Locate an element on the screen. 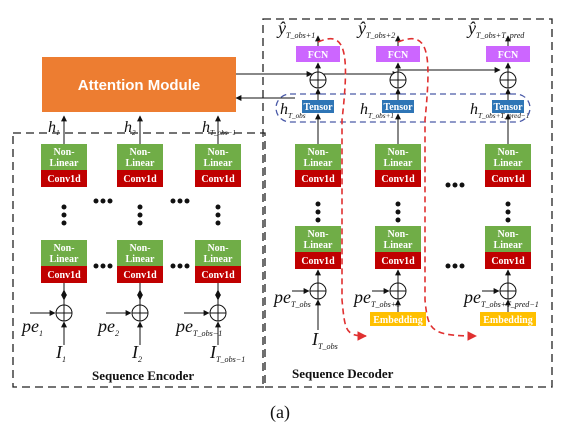 This screenshot has height=439, width=566. decoder-col-2-top-conv1d is located at coordinates (398, 178).